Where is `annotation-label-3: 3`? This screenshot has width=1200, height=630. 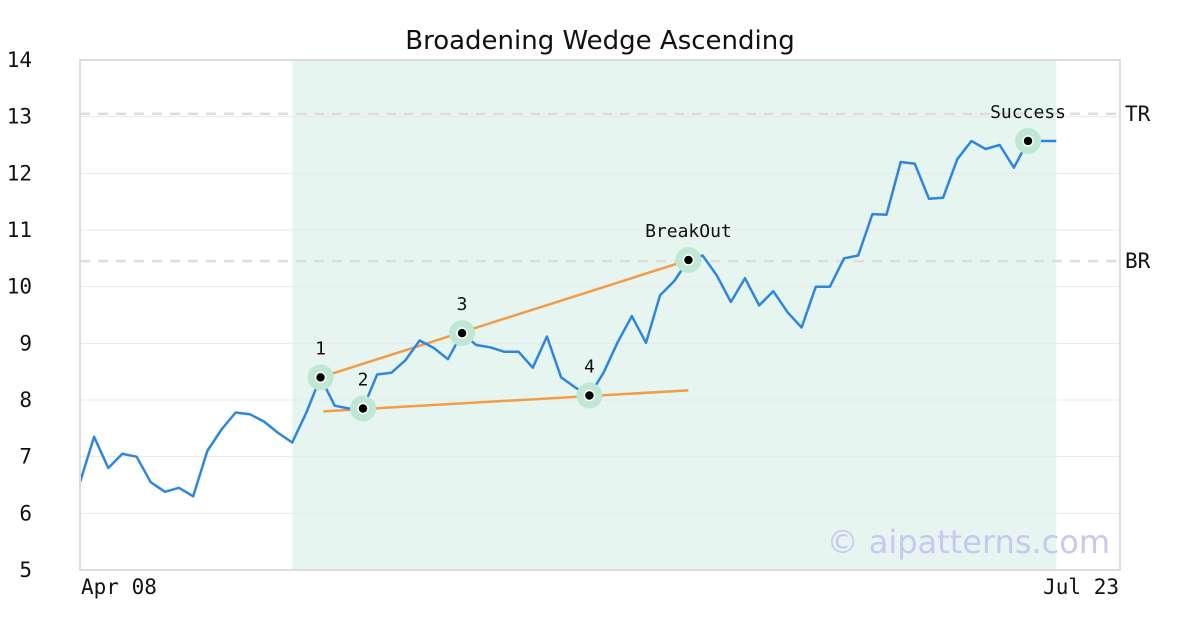
annotation-label-3: 3 is located at coordinates (462, 304).